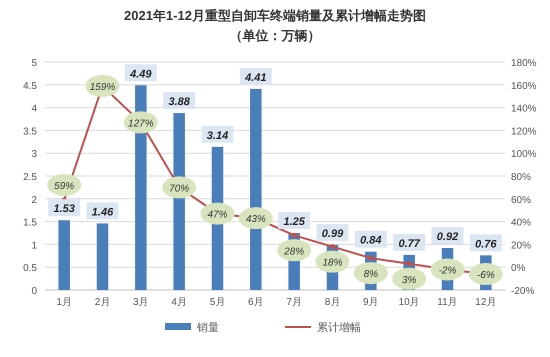 Image resolution: width=550 pixels, height=357 pixels. What do you see at coordinates (64, 302) in the screenshot?
I see `x-tick-label: 1月` at bounding box center [64, 302].